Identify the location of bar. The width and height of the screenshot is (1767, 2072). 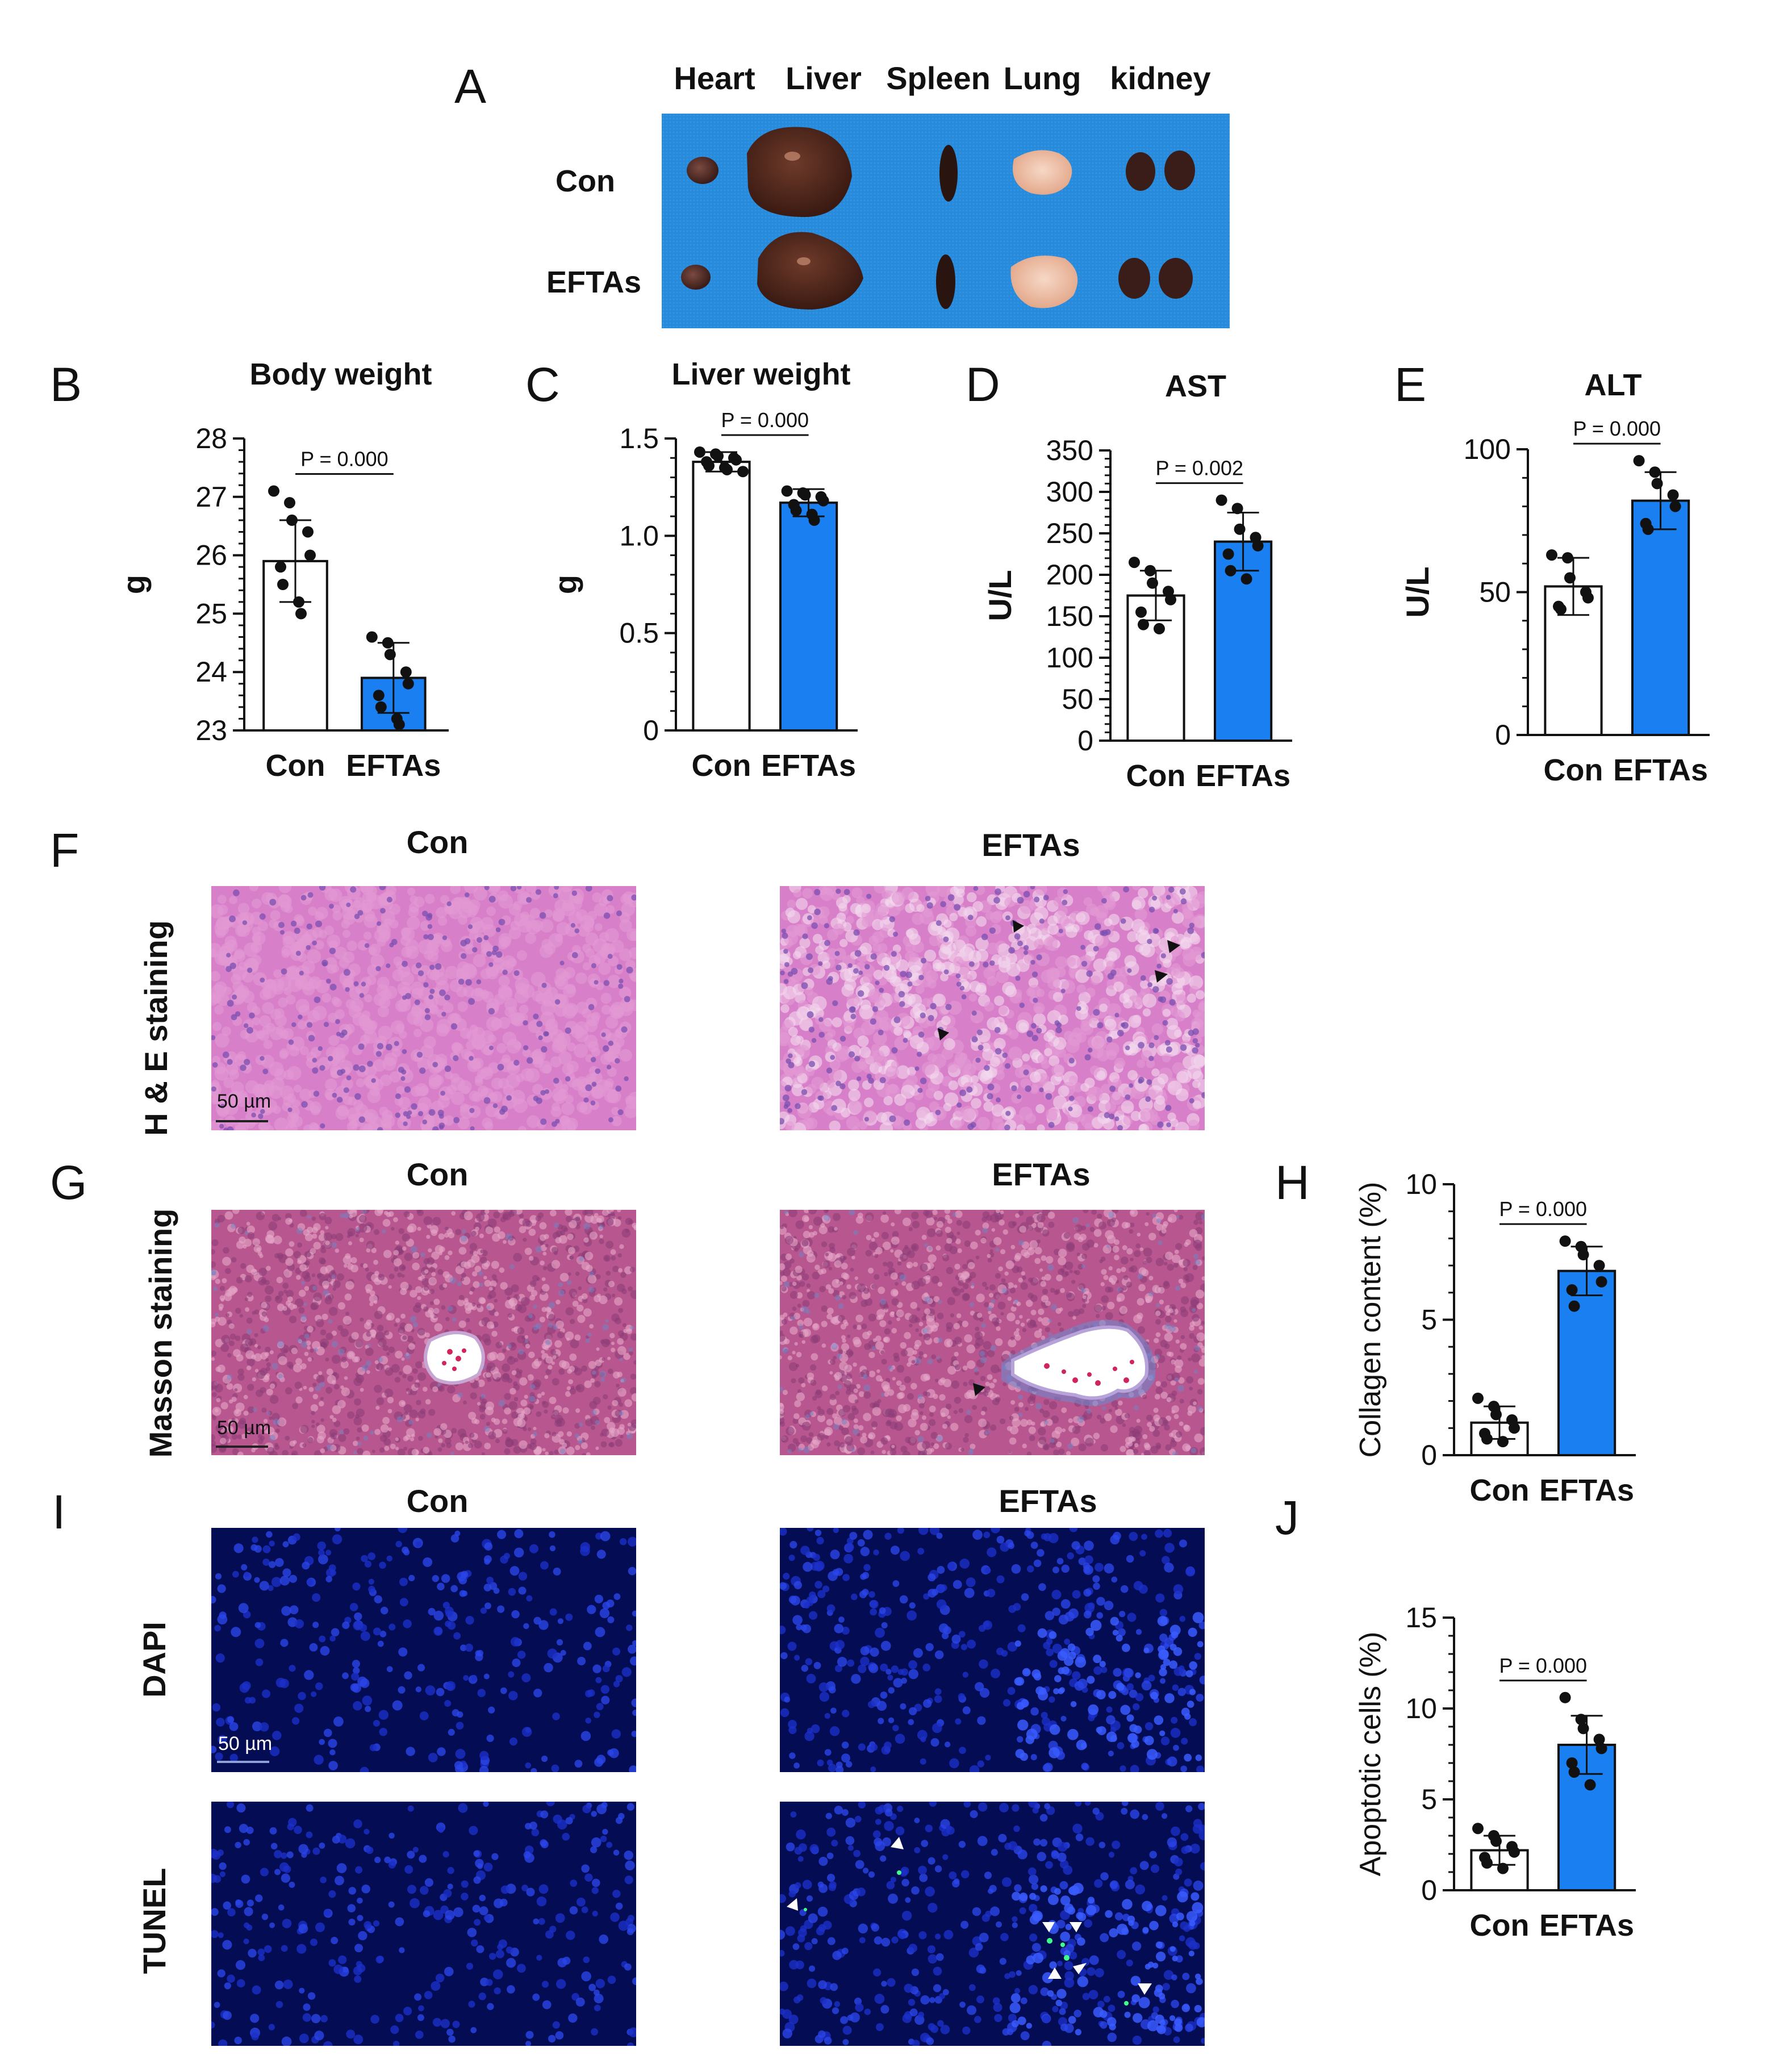
(808, 617).